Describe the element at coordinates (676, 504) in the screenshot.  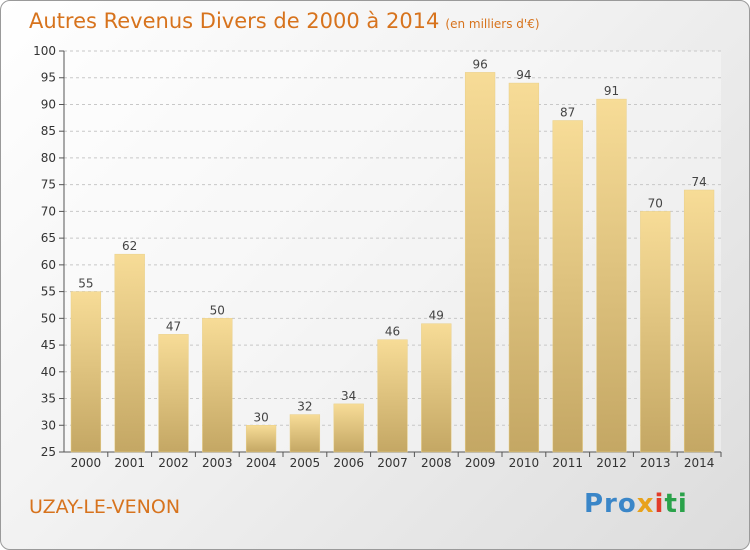
I see `logo-part-4: ti` at that location.